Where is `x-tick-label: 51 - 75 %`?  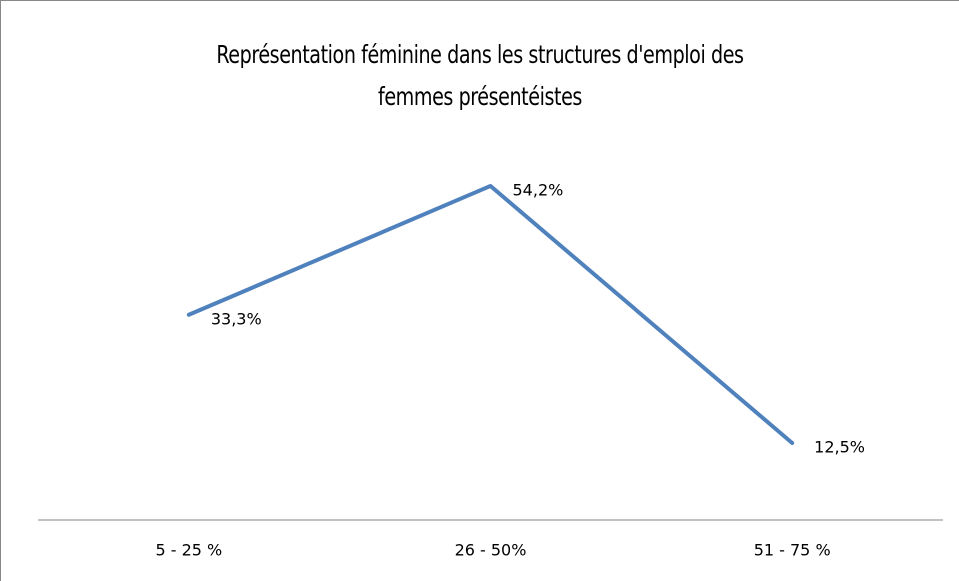 x-tick-label: 51 - 75 % is located at coordinates (792, 550).